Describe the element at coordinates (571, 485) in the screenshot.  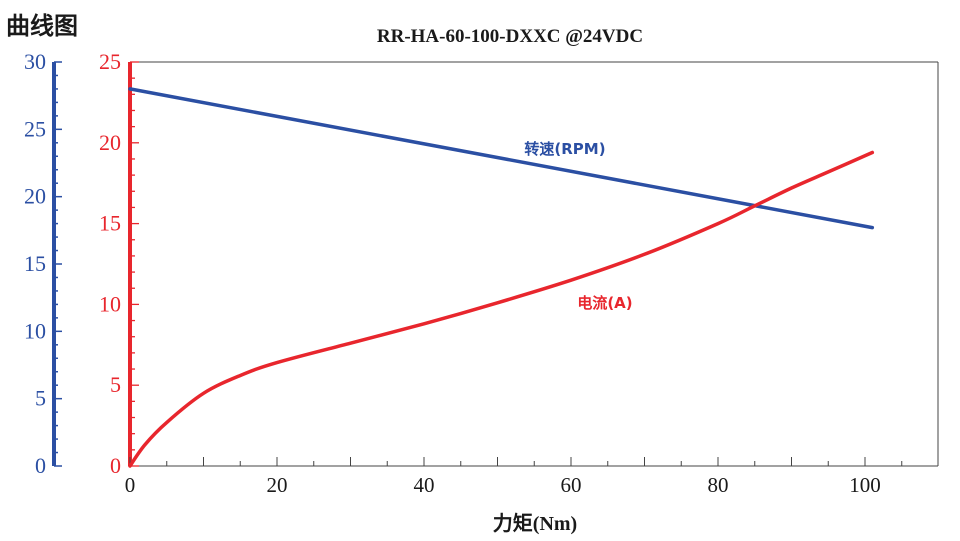
I see `x-axis-tick-label: 60` at that location.